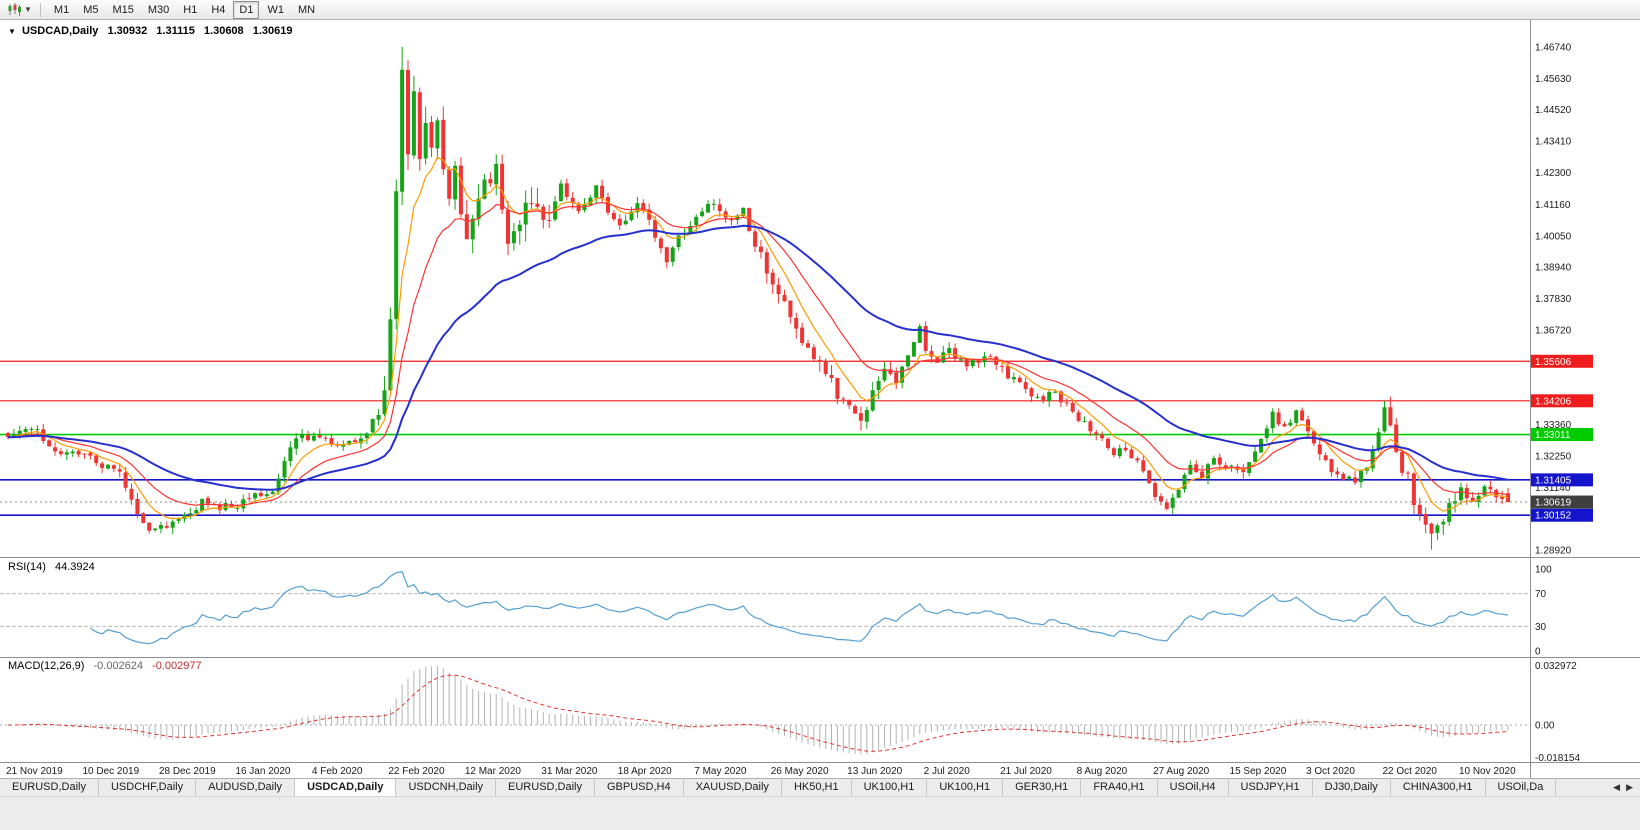  What do you see at coordinates (187, 771) in the screenshot?
I see `svg-text: 28 Dec 2019` at bounding box center [187, 771].